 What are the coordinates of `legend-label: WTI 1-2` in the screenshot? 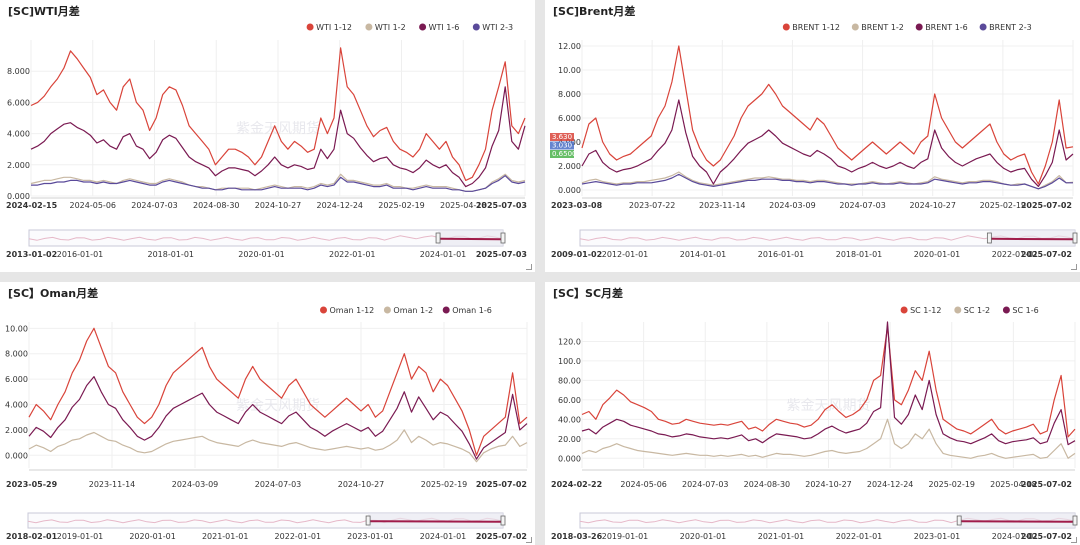 It's located at (390, 27).